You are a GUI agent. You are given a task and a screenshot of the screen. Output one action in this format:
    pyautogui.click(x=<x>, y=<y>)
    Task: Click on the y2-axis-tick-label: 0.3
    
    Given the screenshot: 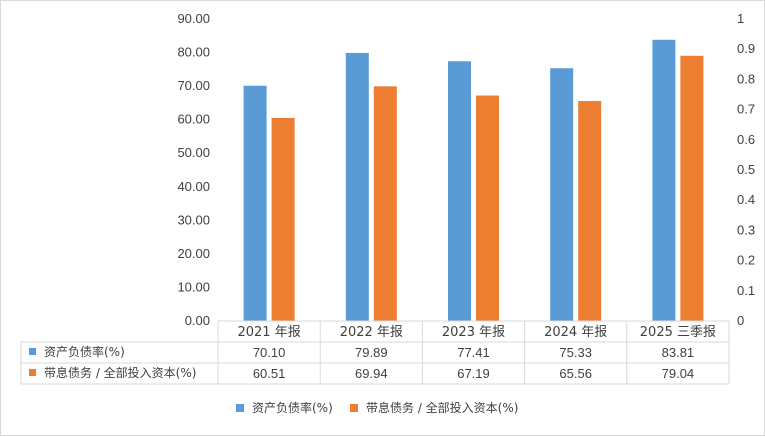 What is the action you would take?
    pyautogui.click(x=746, y=229)
    